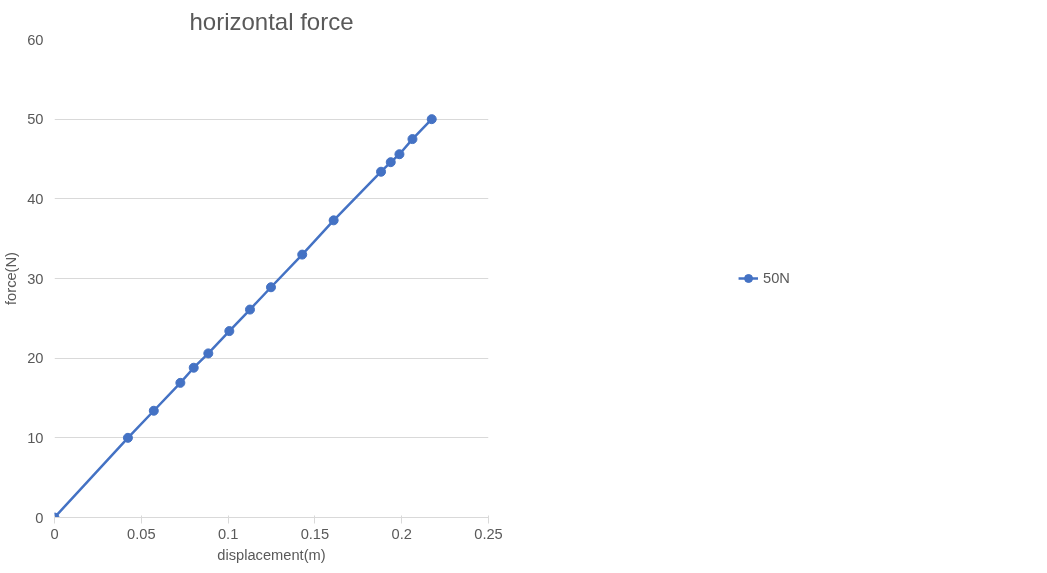 This screenshot has width=1047, height=573. Describe the element at coordinates (35, 39) in the screenshot. I see `y-tick-label: 60` at that location.